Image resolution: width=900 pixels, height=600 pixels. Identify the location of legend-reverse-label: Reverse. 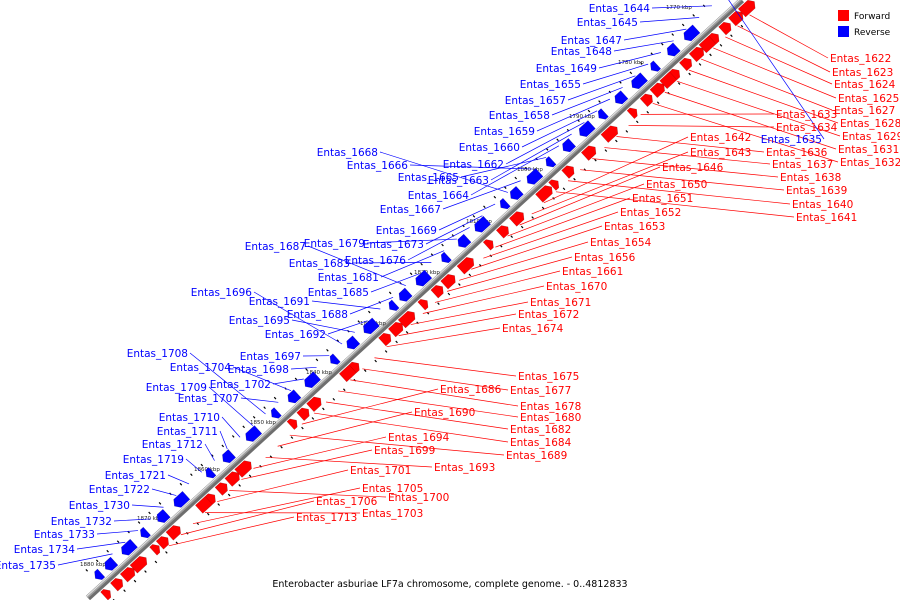
(872, 33).